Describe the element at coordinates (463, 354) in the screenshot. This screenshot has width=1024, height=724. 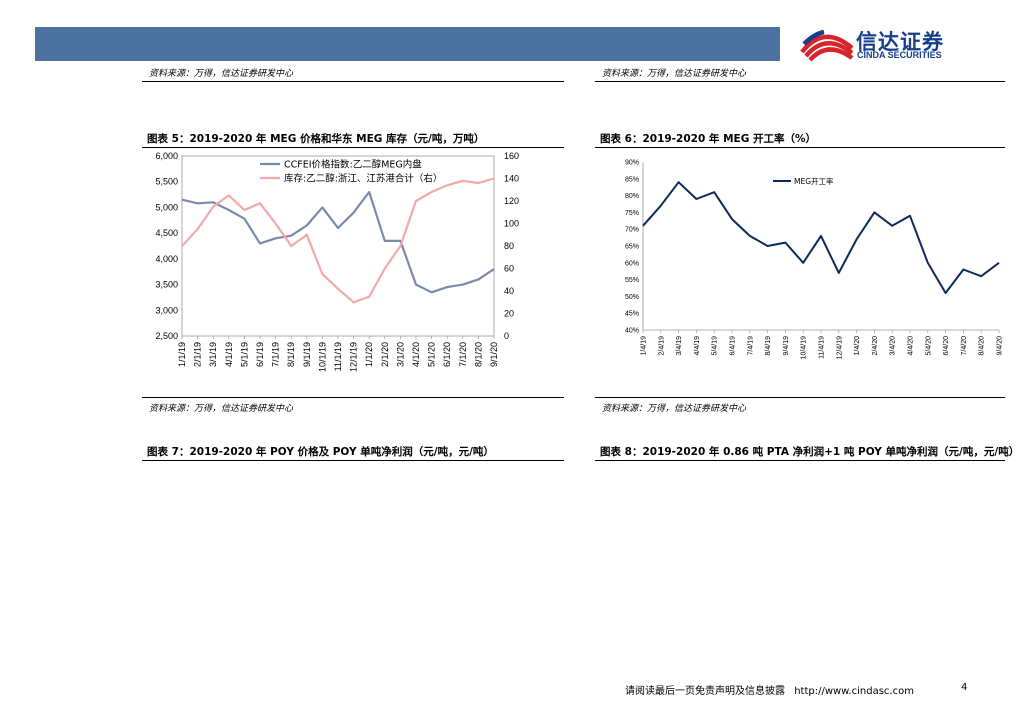
I see `x-tick-label: 7/1/20` at that location.